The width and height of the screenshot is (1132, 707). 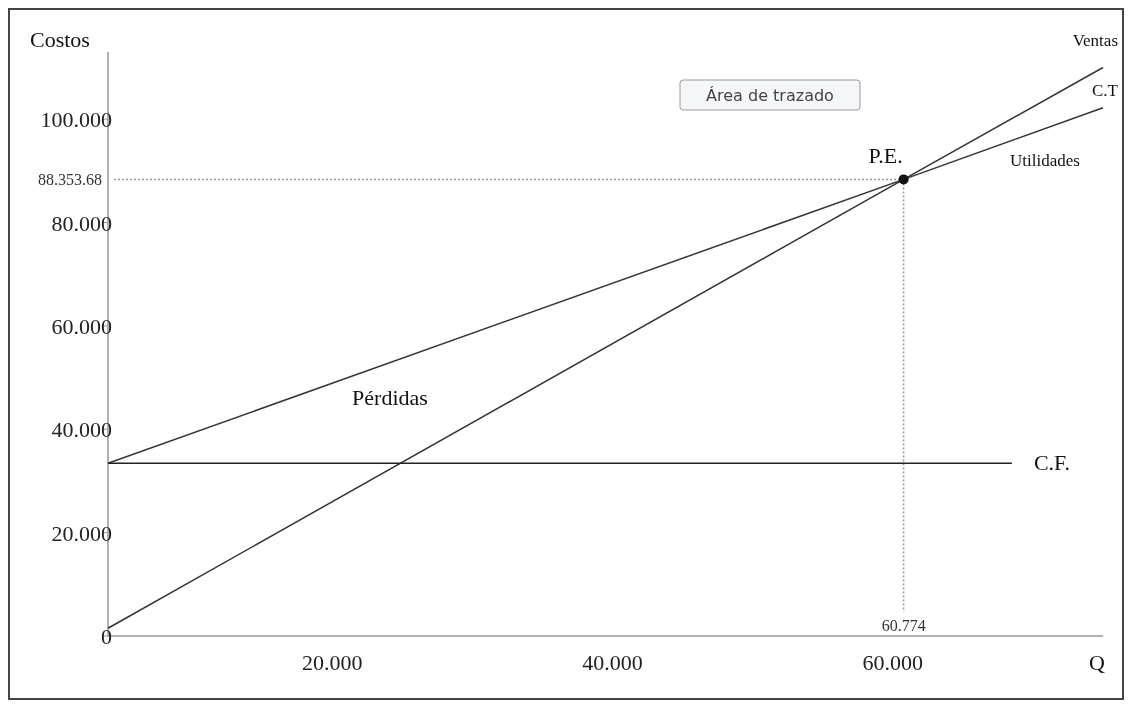 What do you see at coordinates (70, 180) in the screenshot?
I see `ref-line-label: 88.353.68` at bounding box center [70, 180].